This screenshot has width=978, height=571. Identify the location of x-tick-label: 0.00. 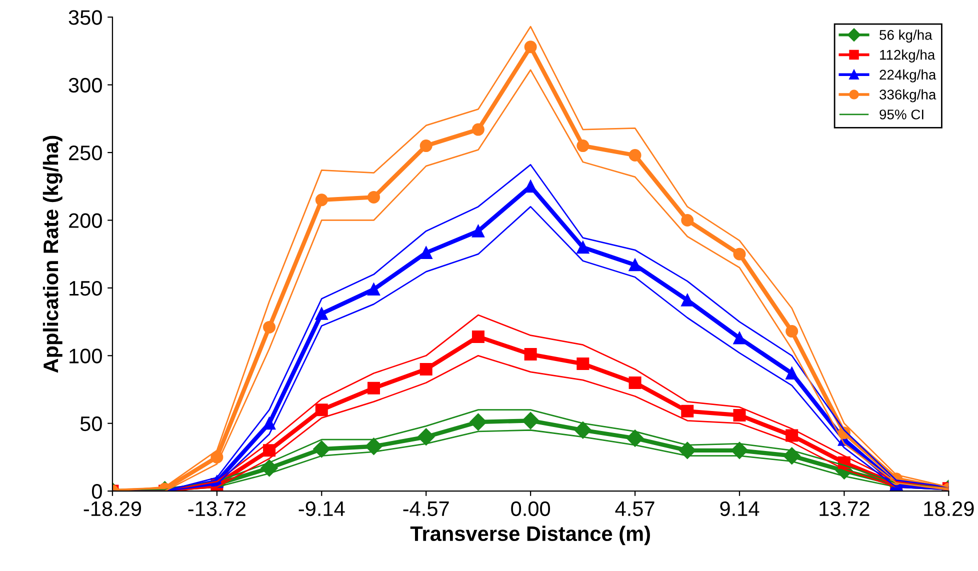
(530, 508).